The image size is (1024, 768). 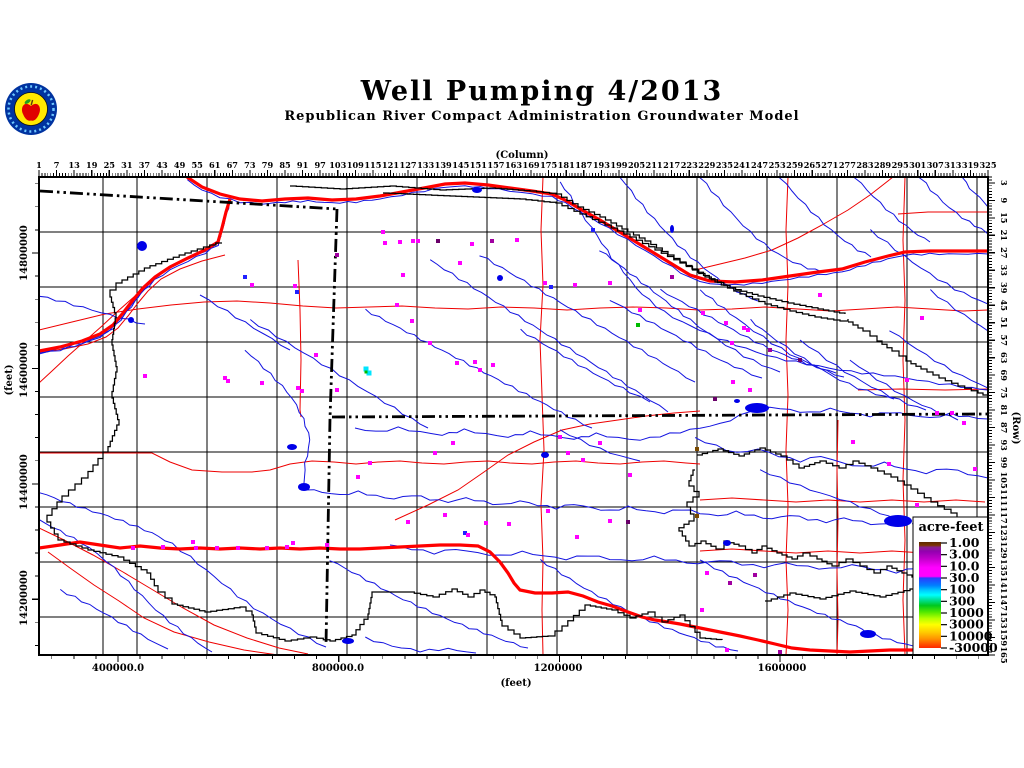 I want to click on legend-entry-label: 3.00, so click(x=964, y=554).